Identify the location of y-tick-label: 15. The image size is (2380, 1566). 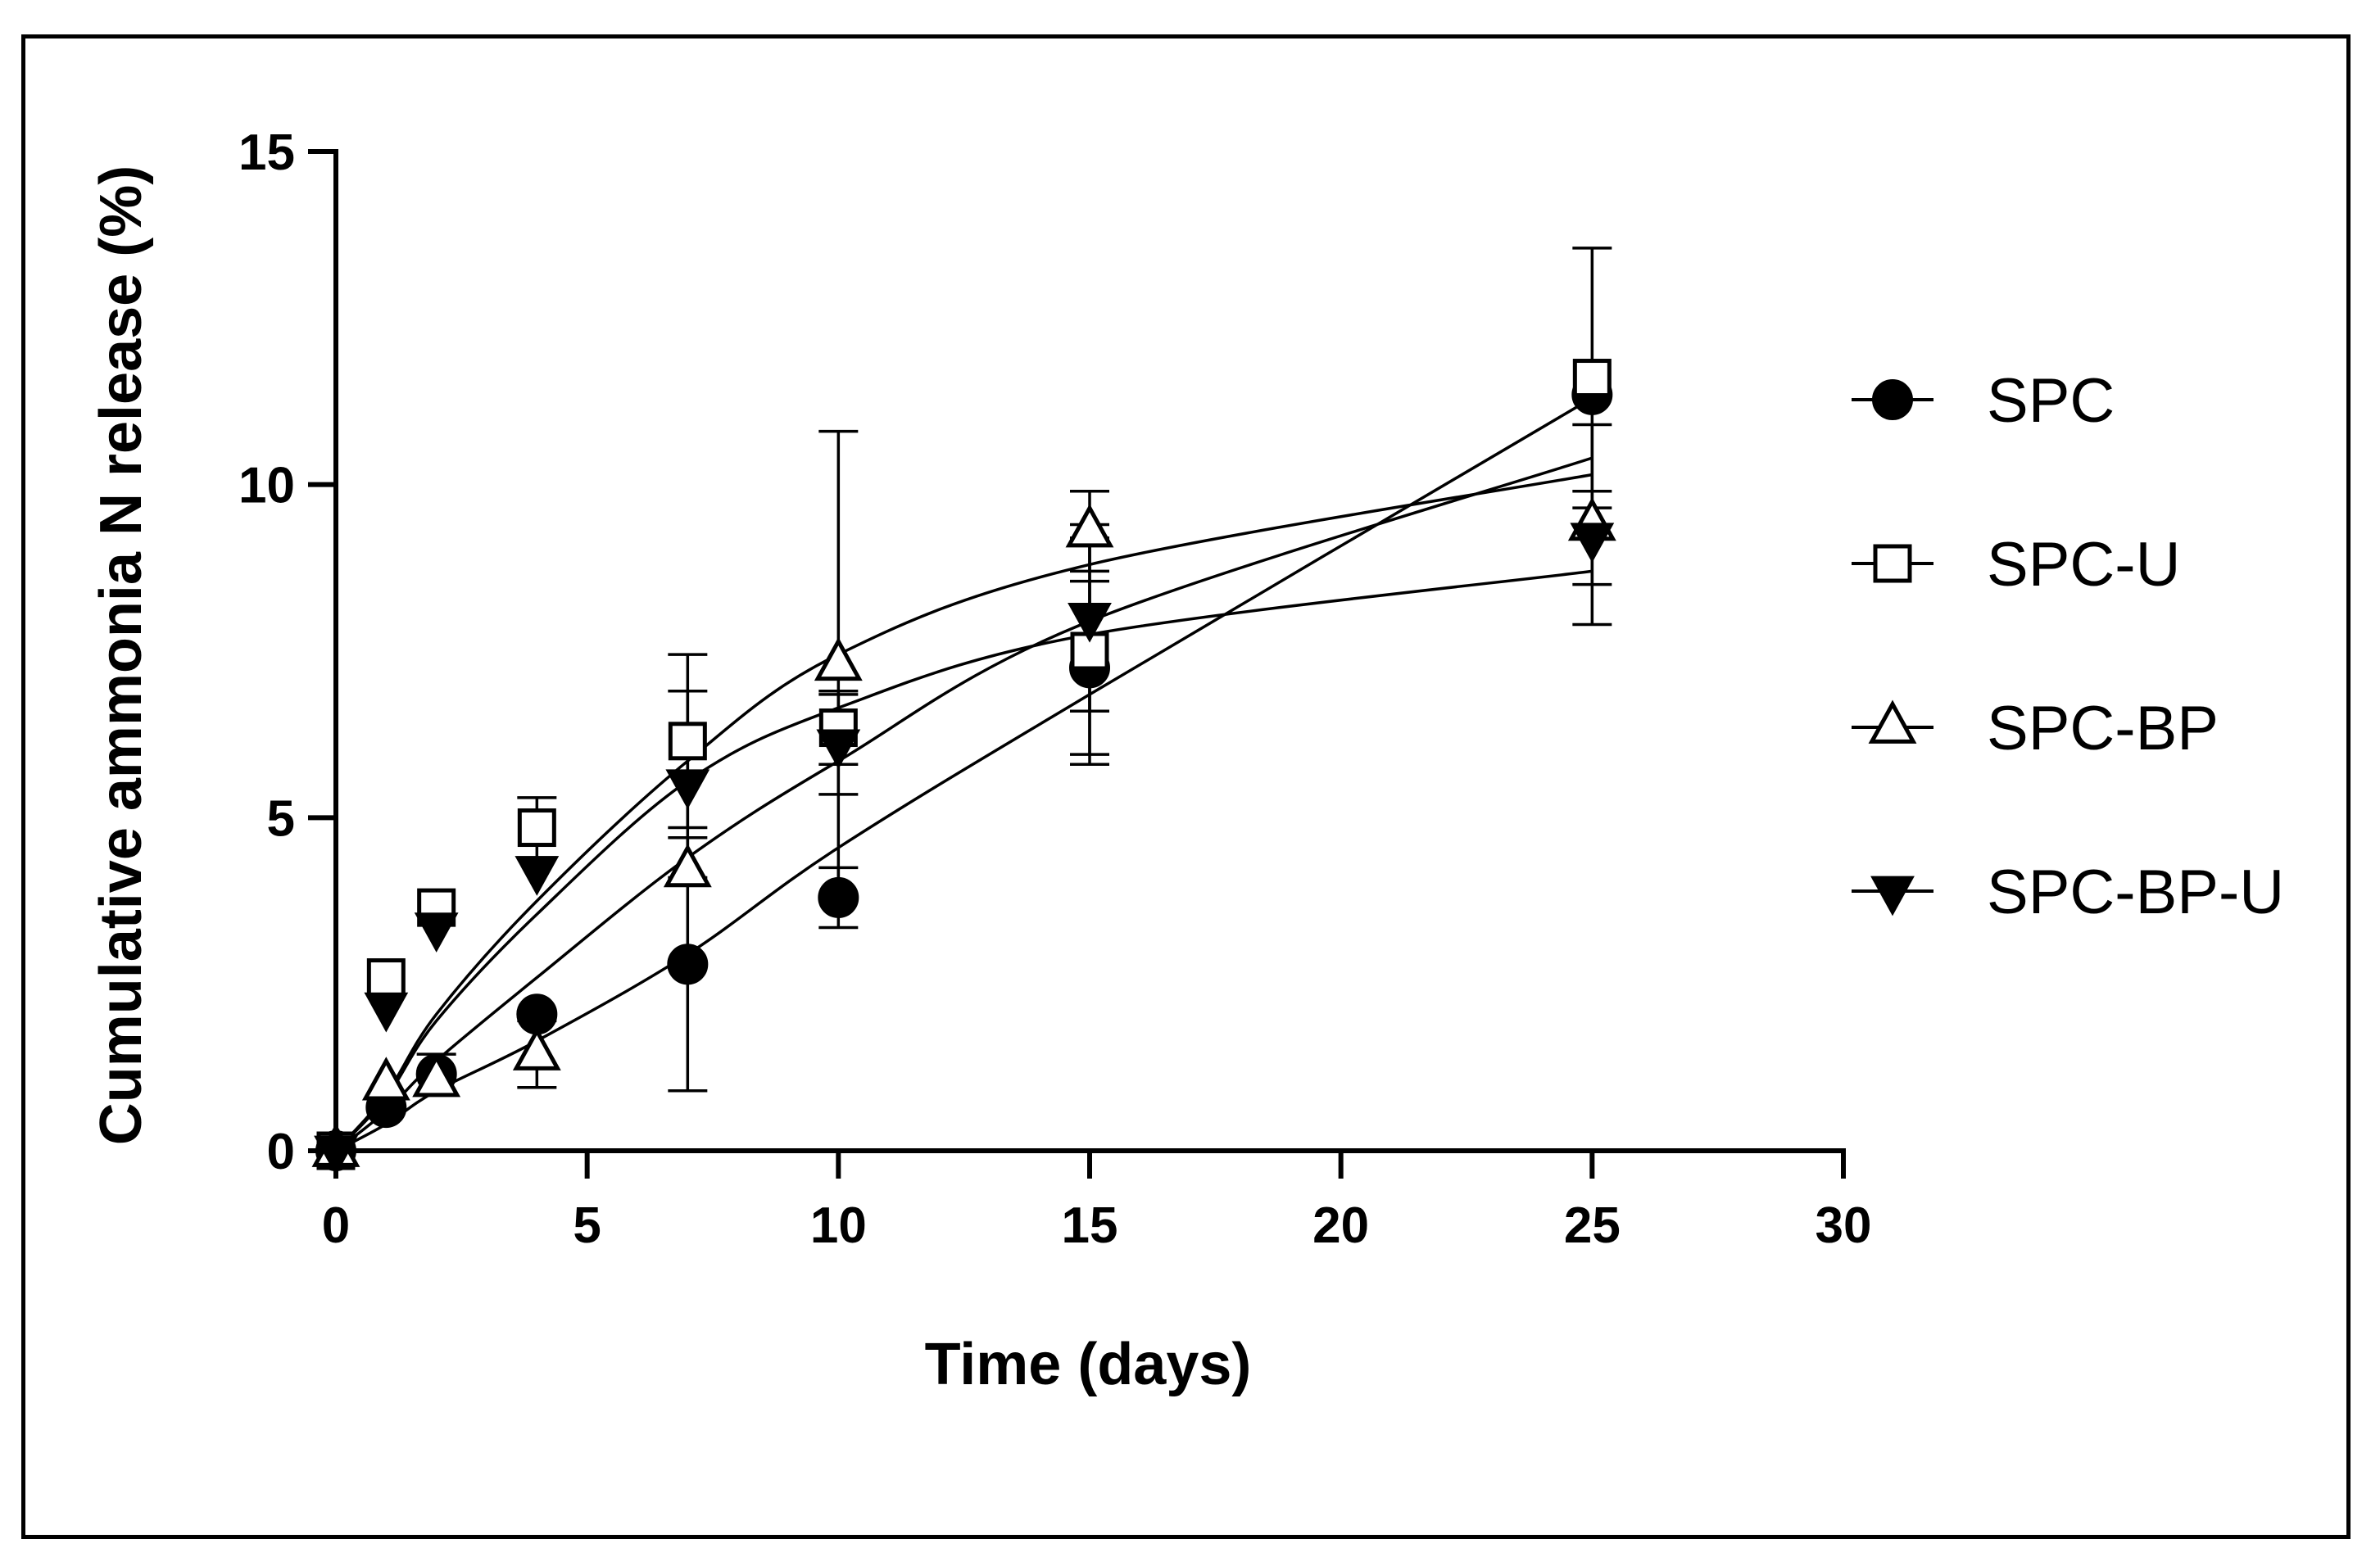
(266, 152).